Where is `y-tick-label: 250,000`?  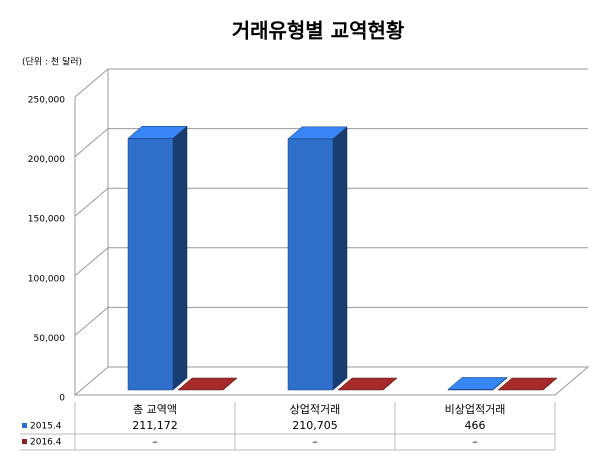
y-tick-label: 250,000 is located at coordinates (46, 101).